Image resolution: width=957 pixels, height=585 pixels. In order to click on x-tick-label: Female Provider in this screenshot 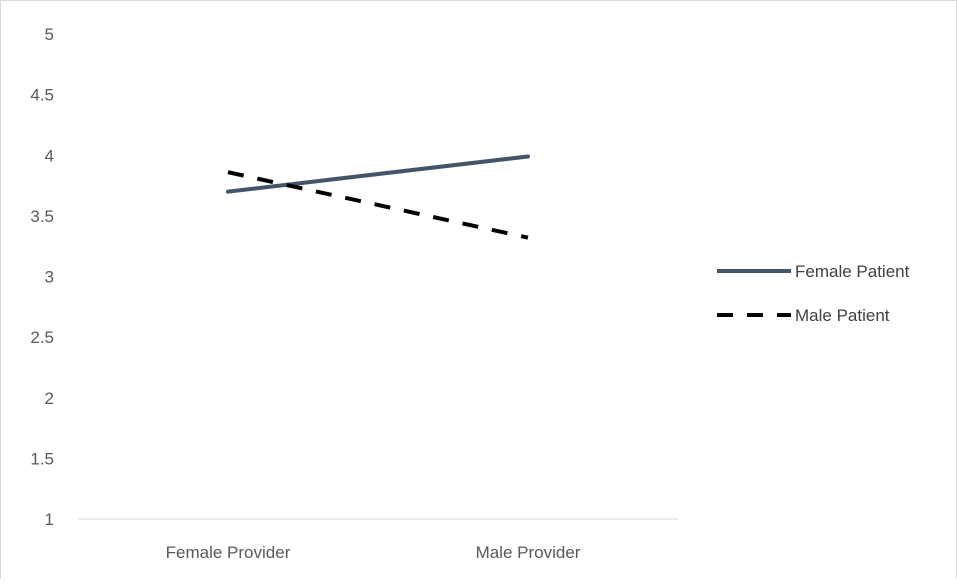, I will do `click(228, 552)`.